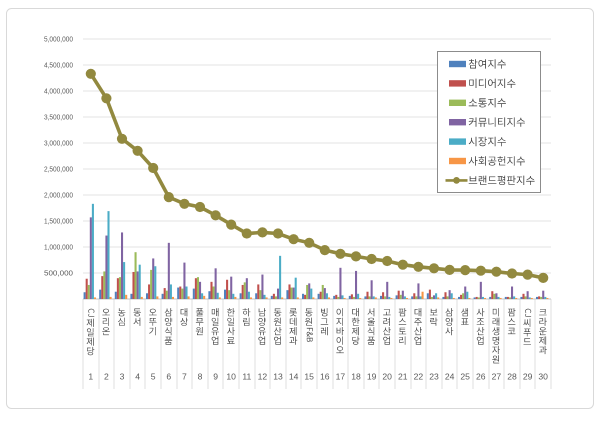  What do you see at coordinates (512, 377) in the screenshot?
I see `svg-text: 28` at bounding box center [512, 377].